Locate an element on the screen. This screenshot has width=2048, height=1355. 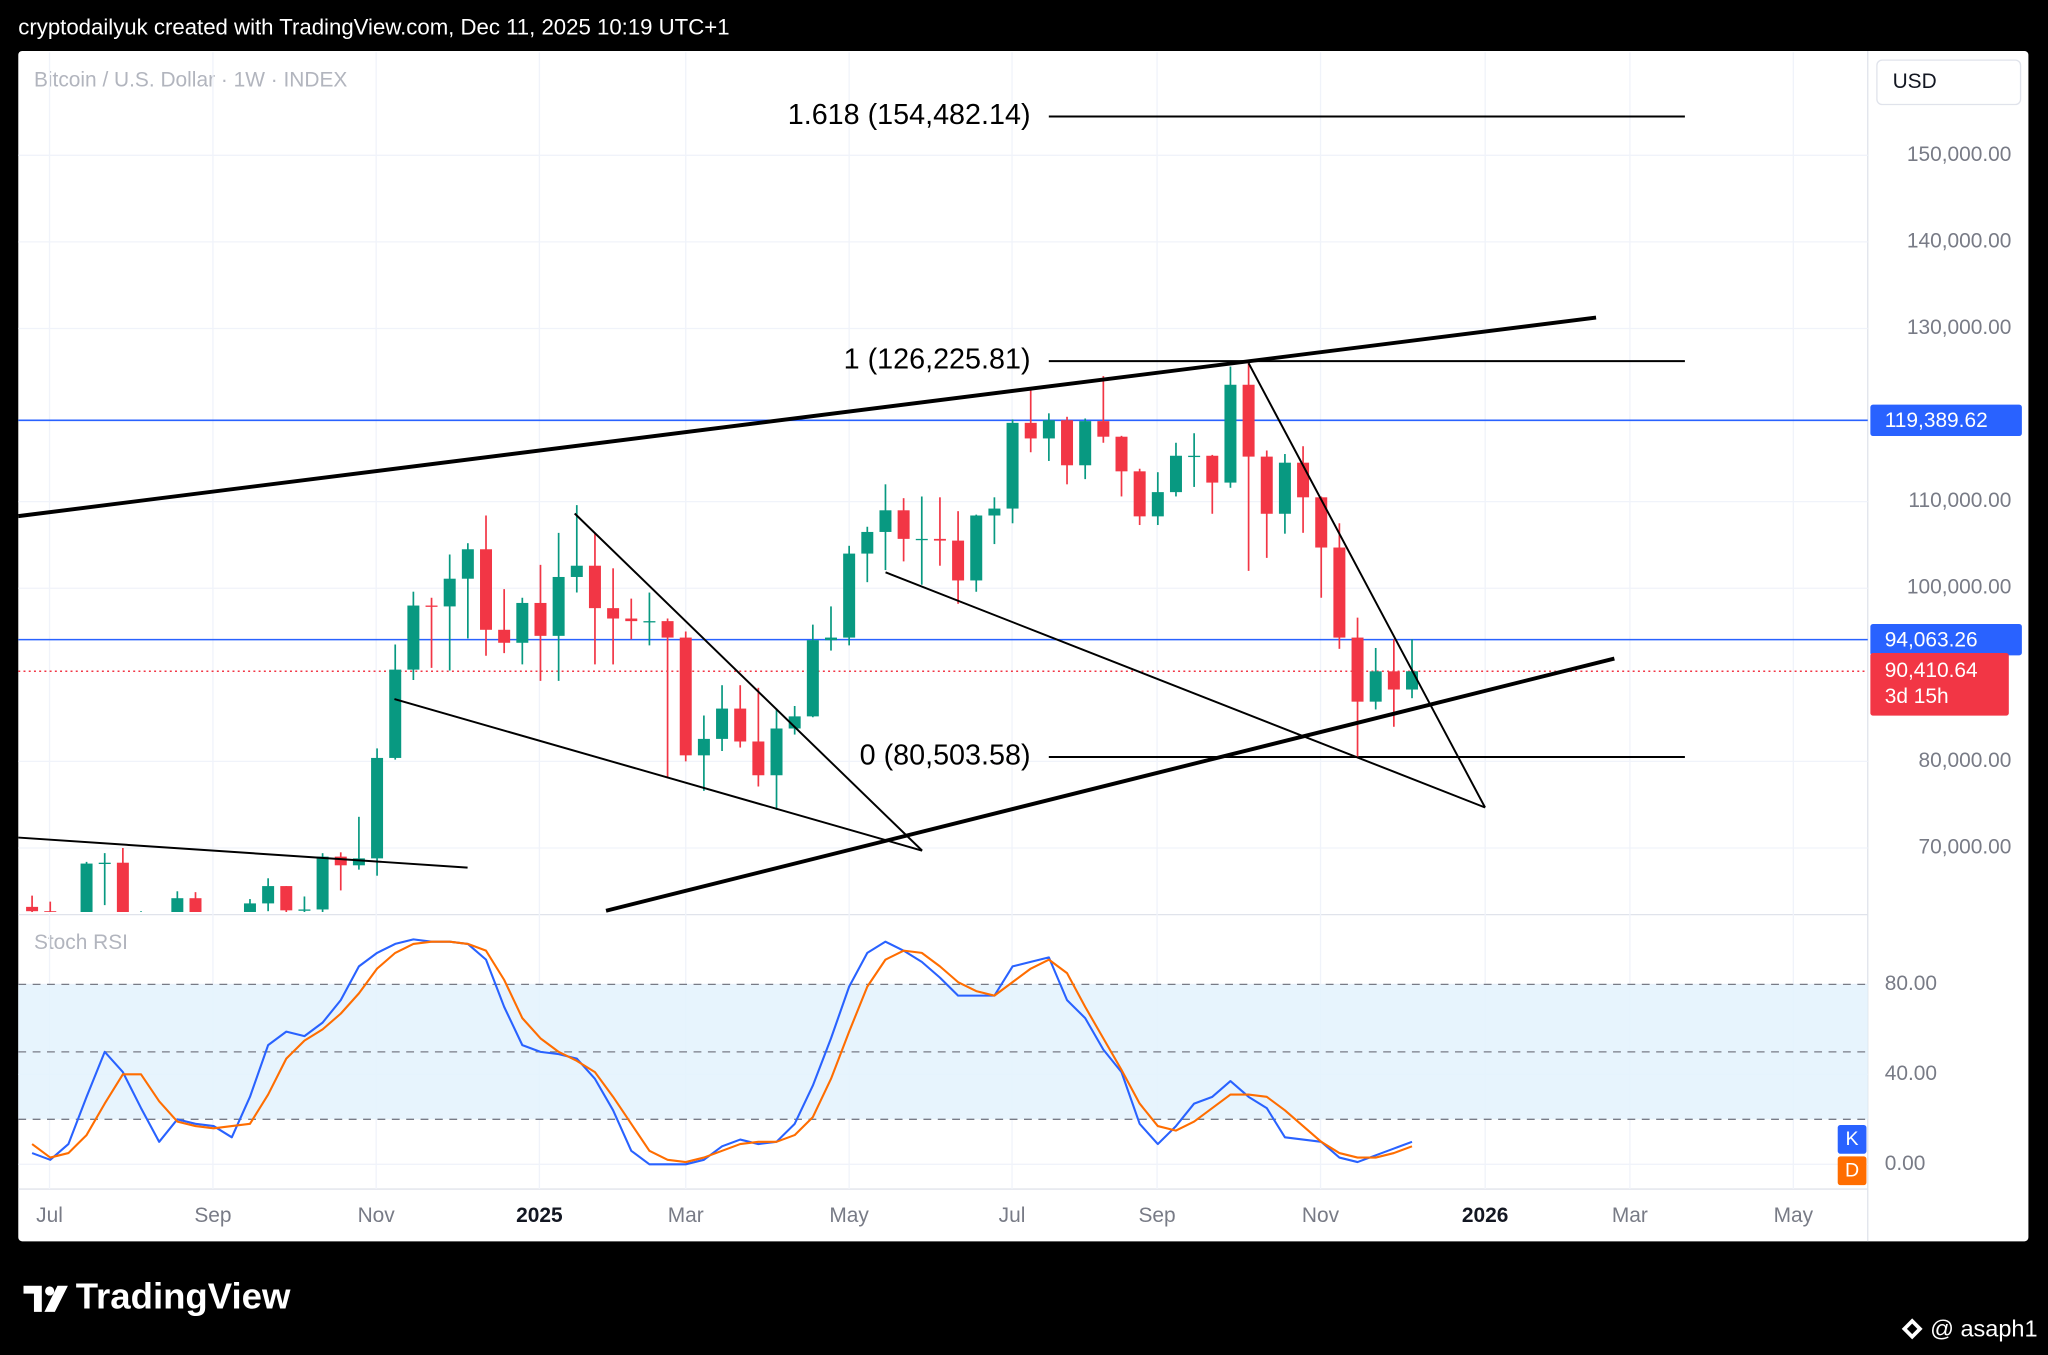
y-tick-label: 80.00 is located at coordinates (1911, 983).